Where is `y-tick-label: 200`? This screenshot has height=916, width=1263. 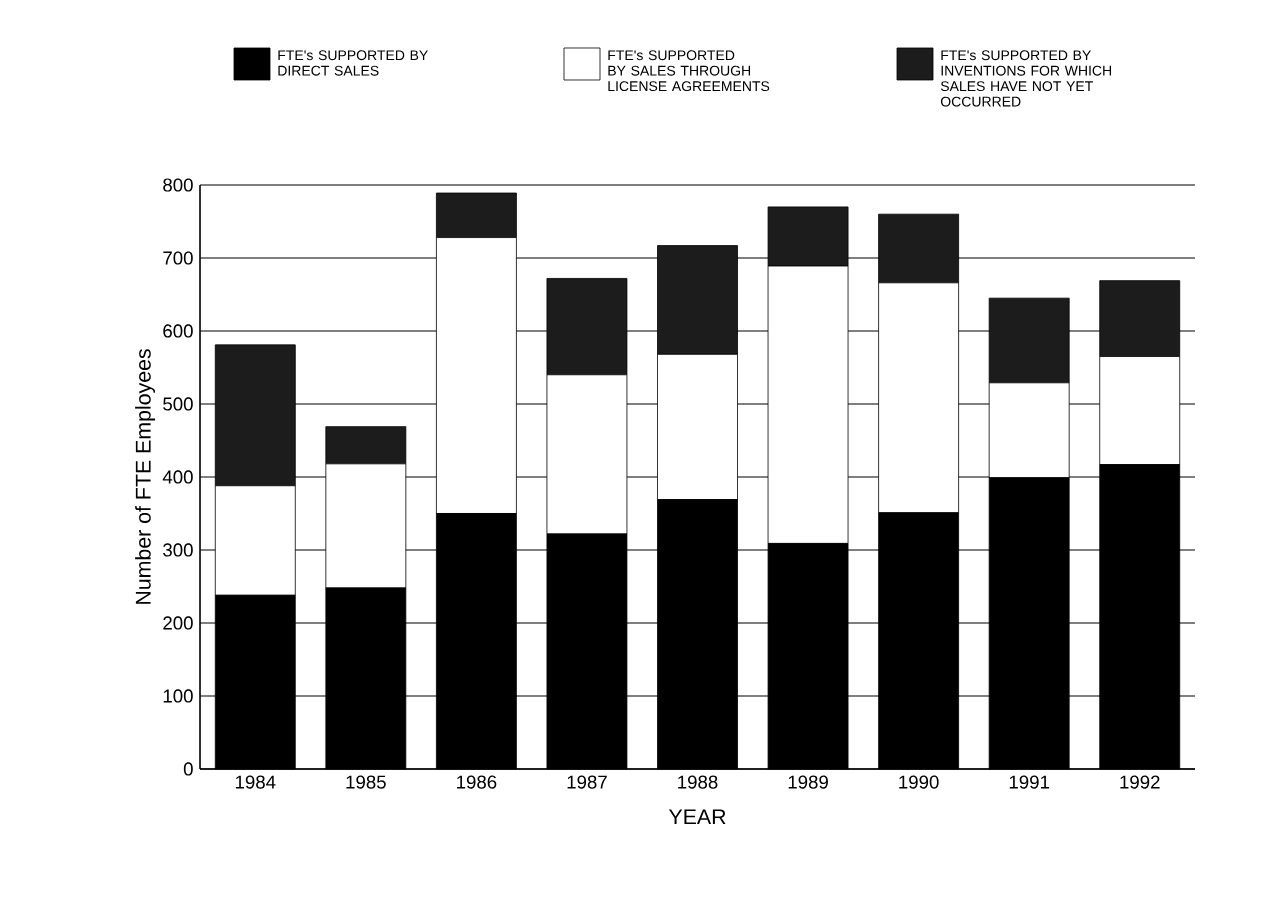 y-tick-label: 200 is located at coordinates (178, 623).